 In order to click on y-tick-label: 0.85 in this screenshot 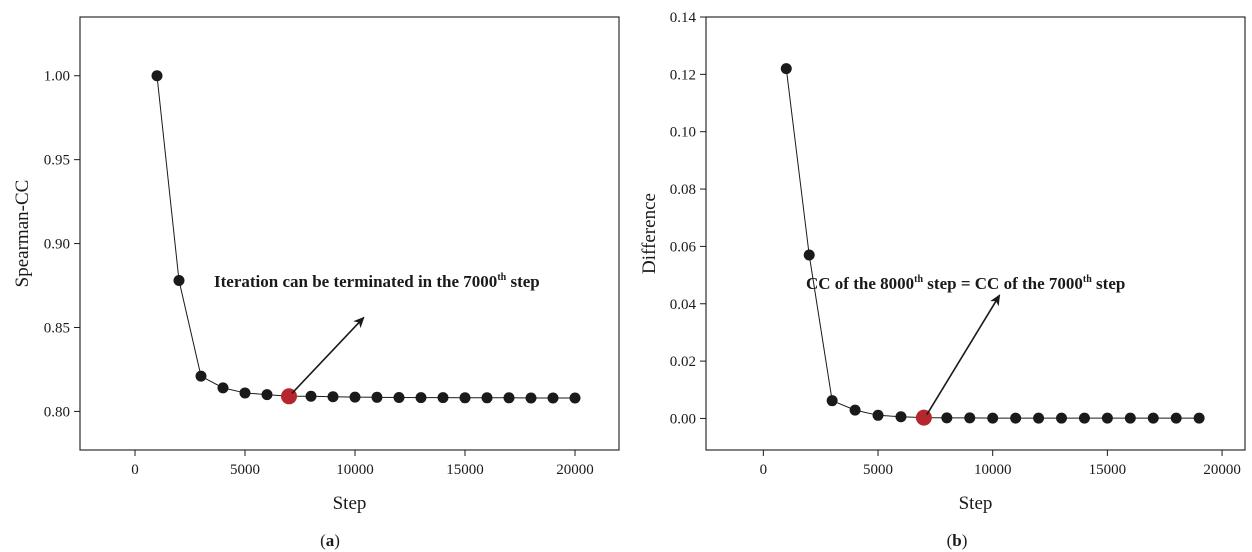, I will do `click(57, 328)`.